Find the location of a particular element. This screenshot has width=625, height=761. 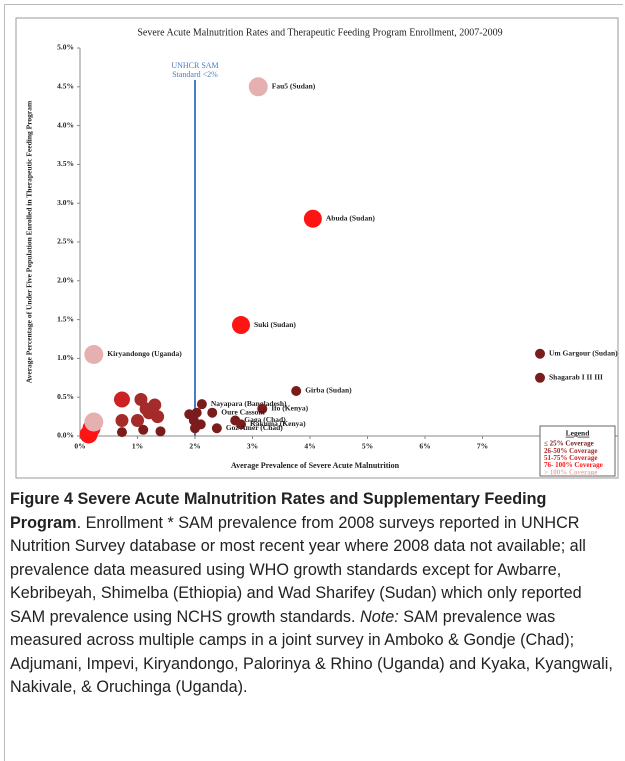

x-tick-label: 5% is located at coordinates (367, 446).